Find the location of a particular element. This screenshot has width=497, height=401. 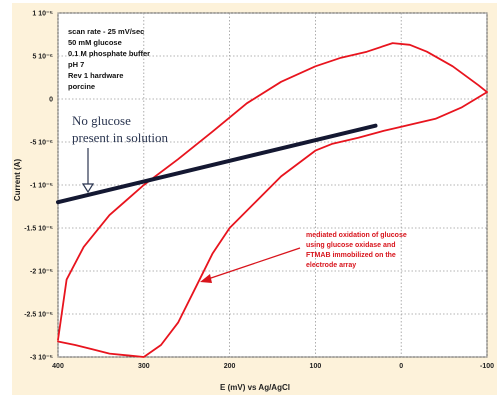

y-tick-label: -2 10⁻⁵ is located at coordinates (41, 272).